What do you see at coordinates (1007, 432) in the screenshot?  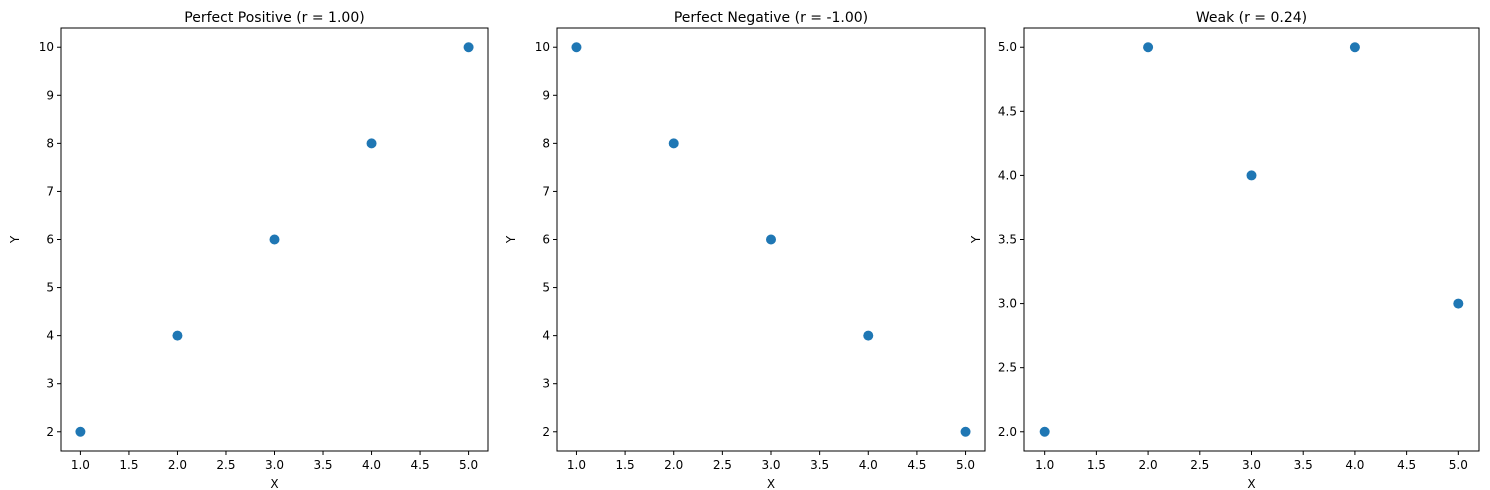 I see `y-tick-label: 2.0` at bounding box center [1007, 432].